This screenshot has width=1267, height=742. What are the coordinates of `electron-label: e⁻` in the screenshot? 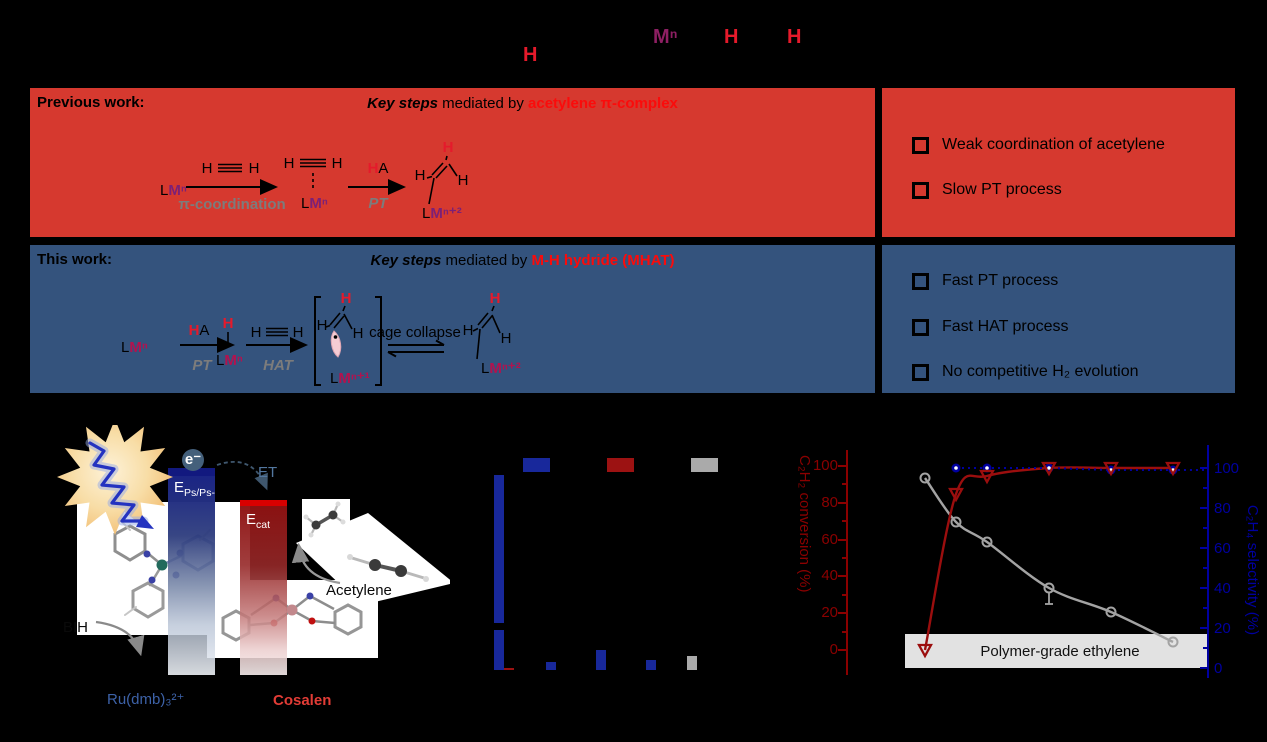 It's located at (193, 459).